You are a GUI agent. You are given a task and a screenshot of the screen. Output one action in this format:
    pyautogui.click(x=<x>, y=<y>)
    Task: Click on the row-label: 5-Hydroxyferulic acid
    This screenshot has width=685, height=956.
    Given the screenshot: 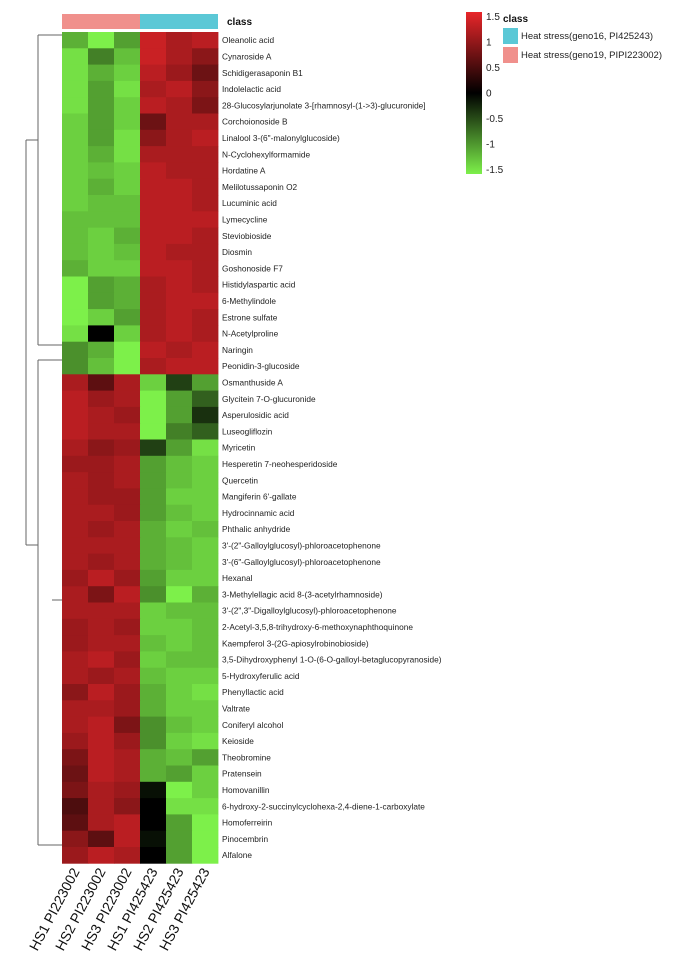 What is the action you would take?
    pyautogui.click(x=261, y=676)
    